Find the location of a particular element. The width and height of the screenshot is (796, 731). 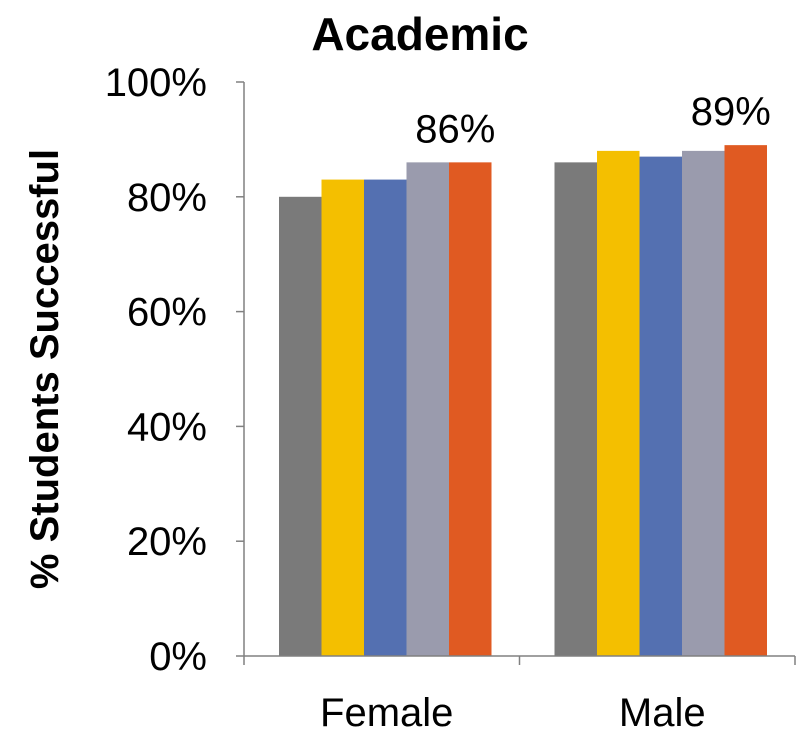

data-labels: 86% 89% is located at coordinates (593, 120).